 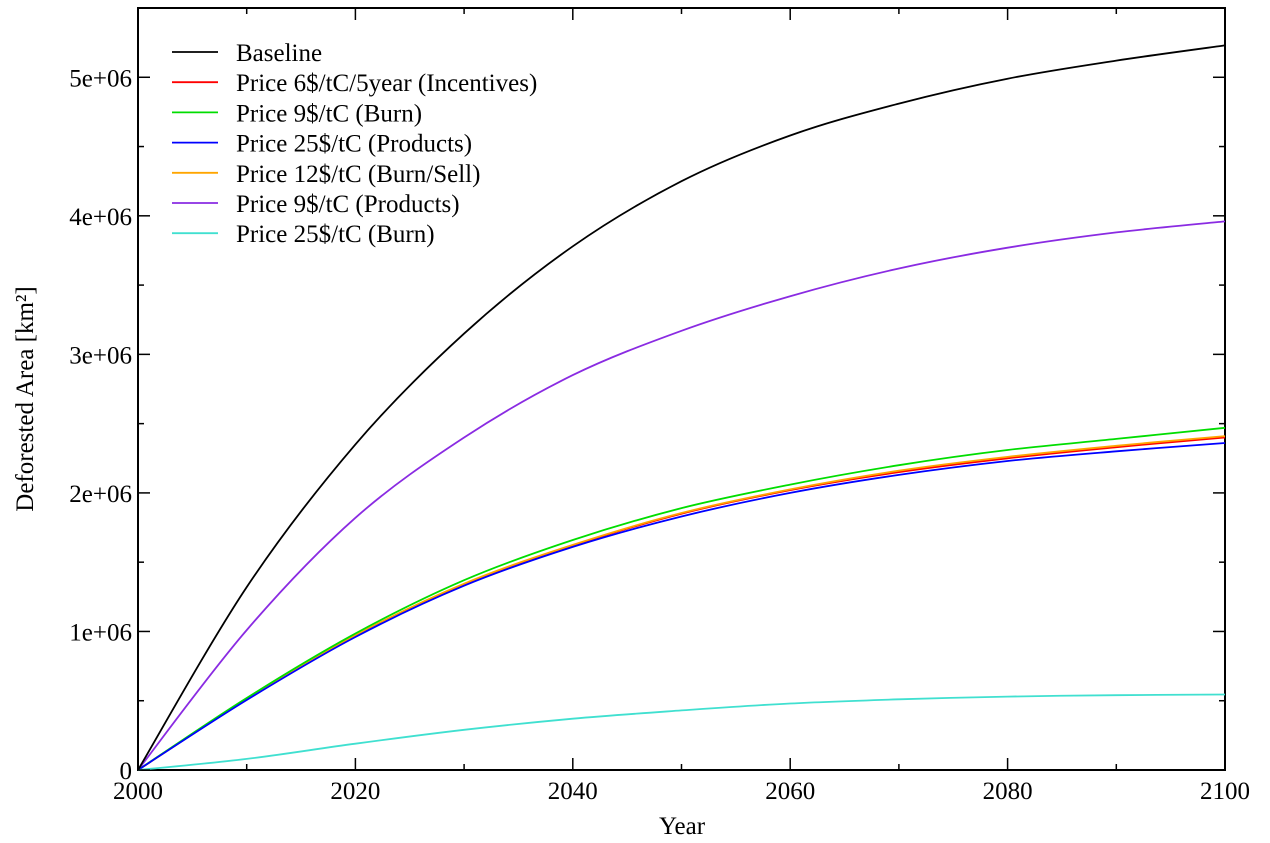 I want to click on x-tick-label: 2040, so click(x=573, y=791).